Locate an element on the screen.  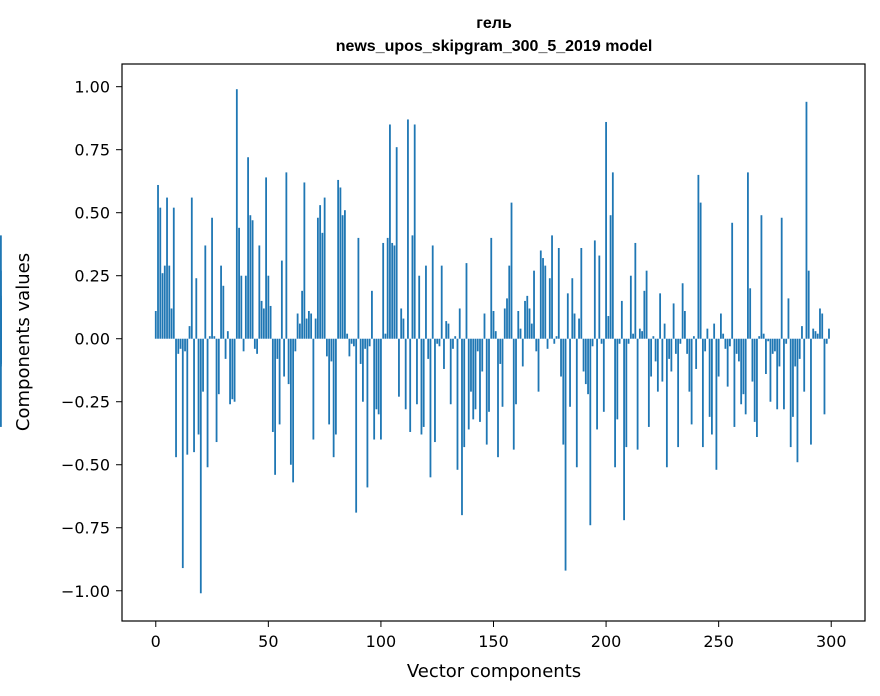
y-tick-label: 0.25 is located at coordinates (92, 276).